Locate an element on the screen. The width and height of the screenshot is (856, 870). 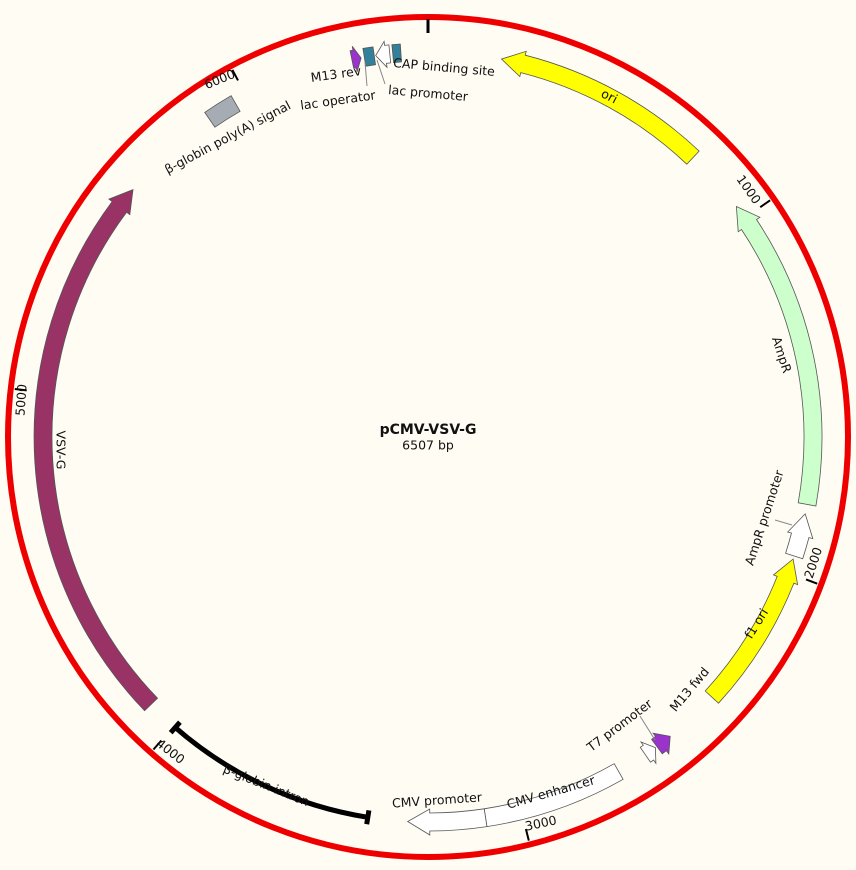
tick-label-5000: 5000 is located at coordinates (20, 399).